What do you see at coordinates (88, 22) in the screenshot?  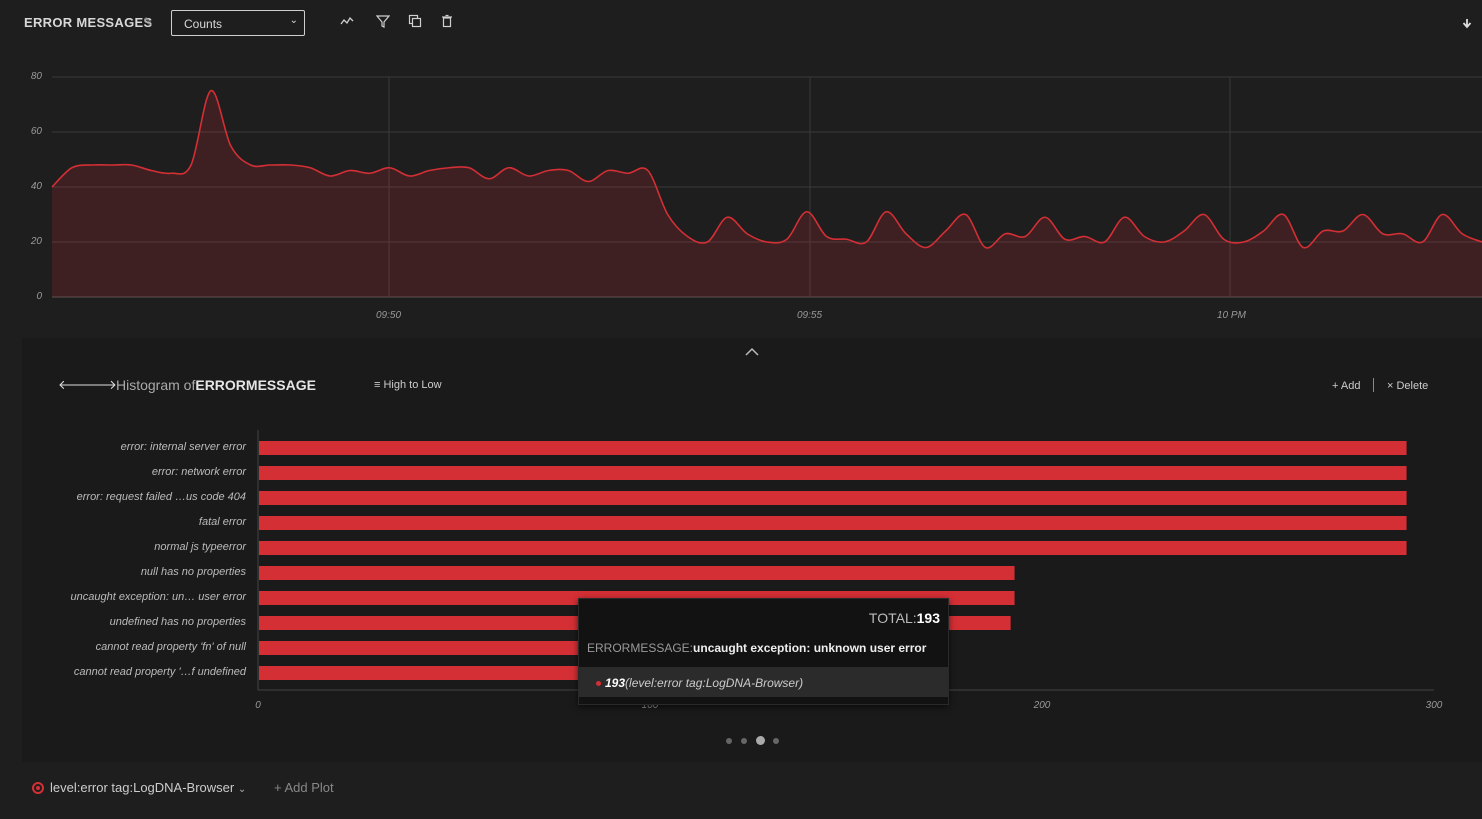 I see `chart-title: ERROR MESSAGES` at bounding box center [88, 22].